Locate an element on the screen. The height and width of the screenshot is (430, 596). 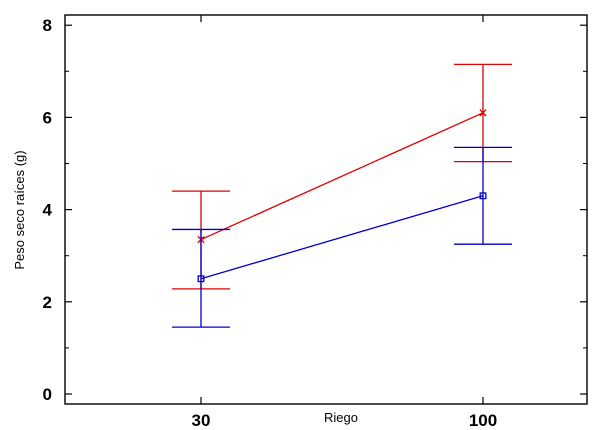
x-tick-label: 100 is located at coordinates (483, 420).